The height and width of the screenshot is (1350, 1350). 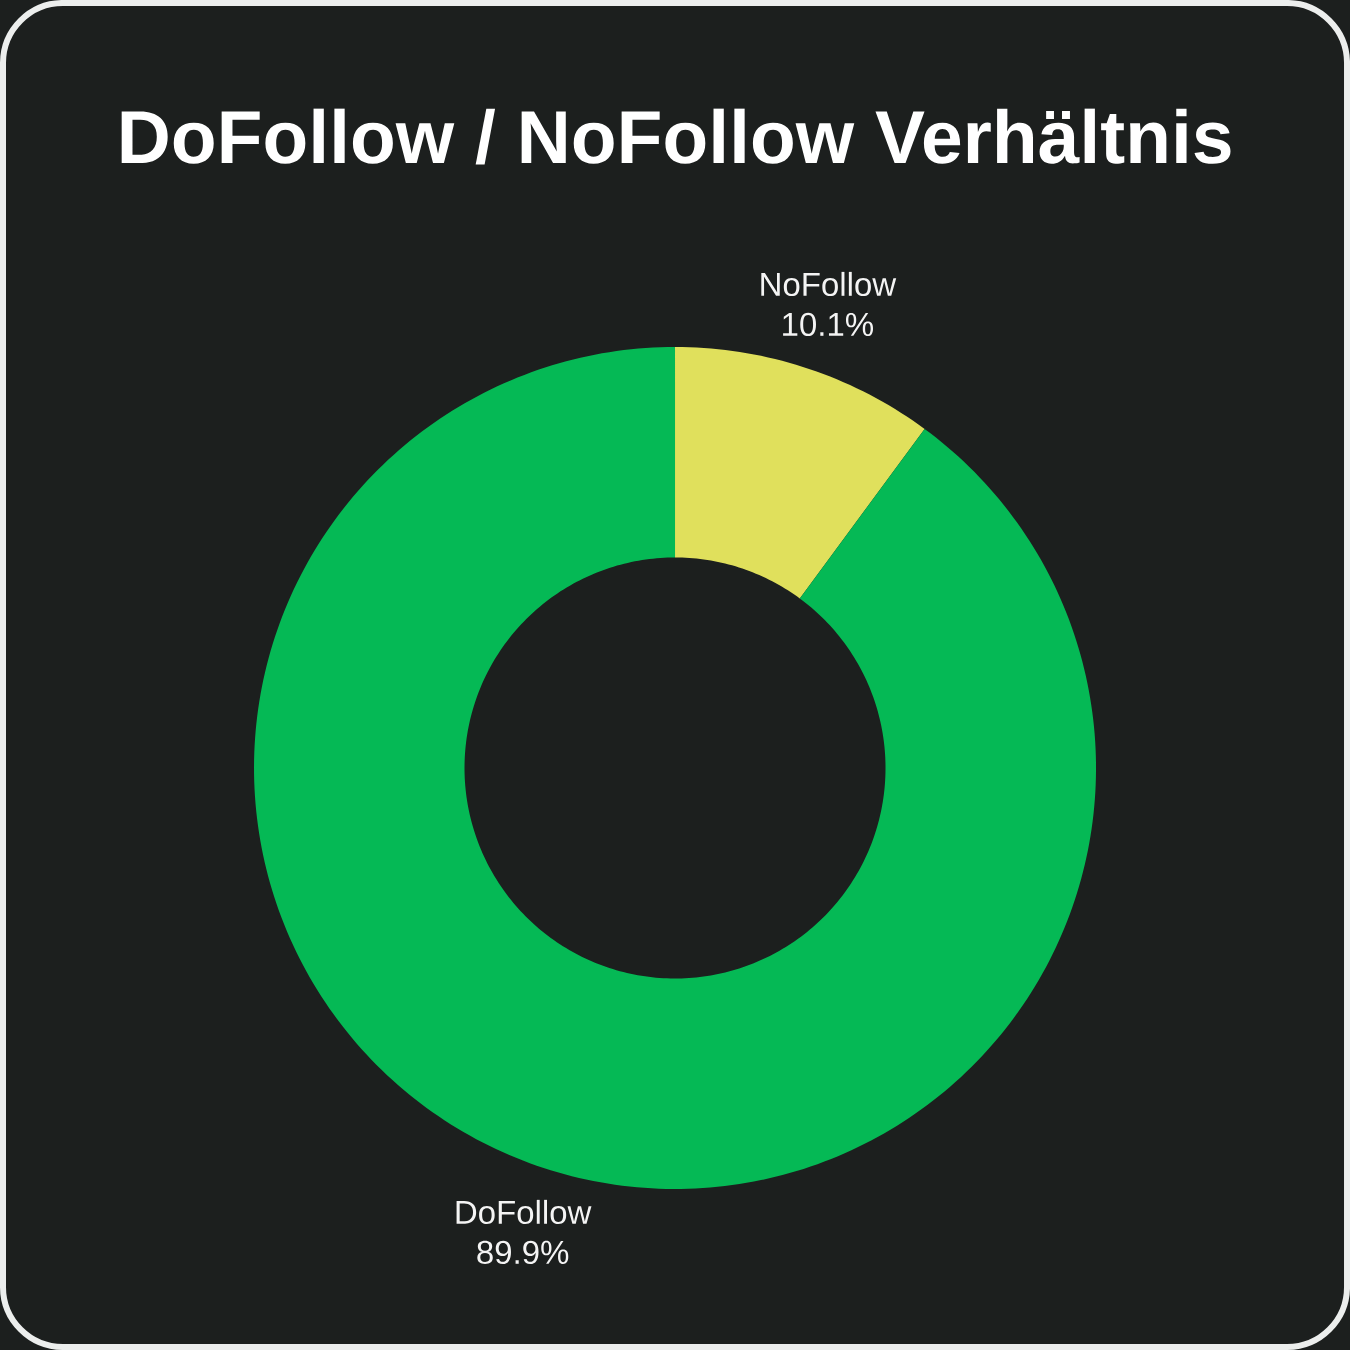 I want to click on chart-title: DoFollow / NoFollow Verhältnis, so click(x=676, y=136).